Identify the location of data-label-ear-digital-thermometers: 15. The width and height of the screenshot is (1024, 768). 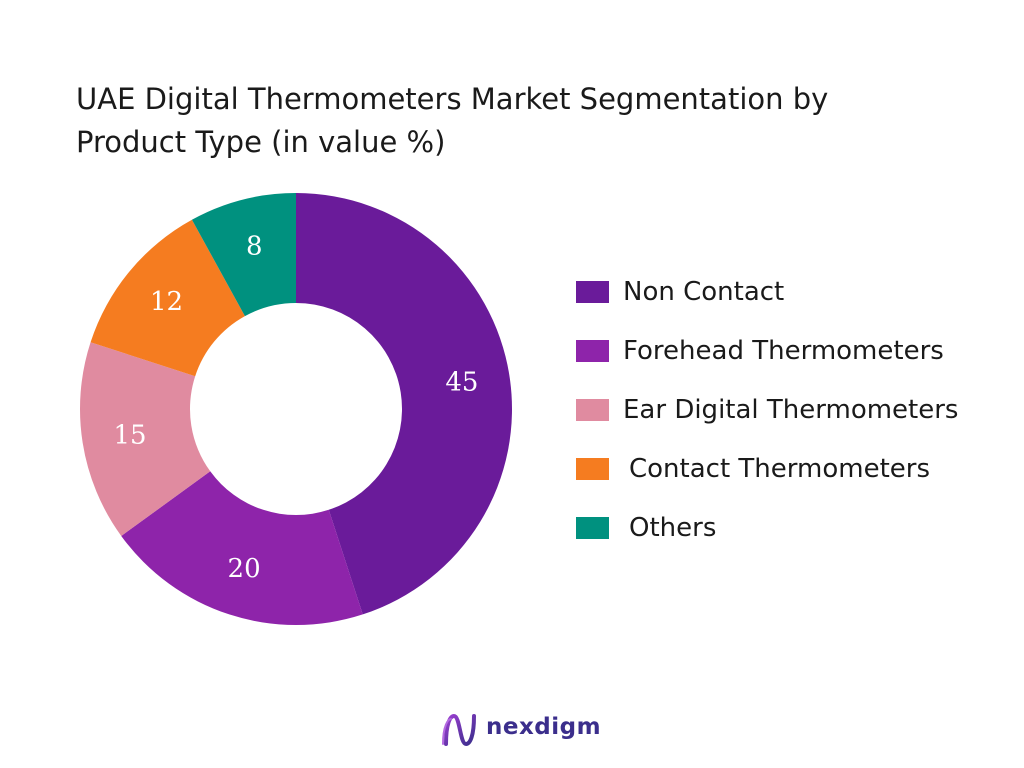
(130, 435).